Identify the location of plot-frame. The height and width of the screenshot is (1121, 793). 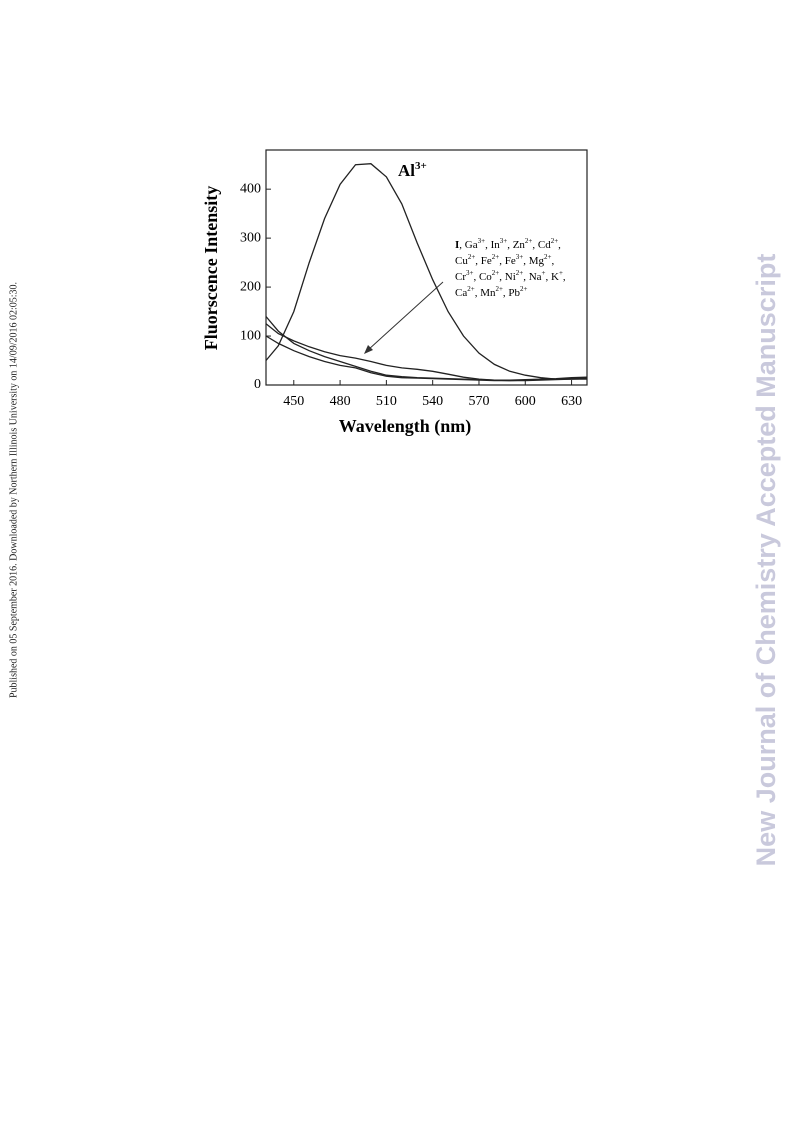
(426, 267).